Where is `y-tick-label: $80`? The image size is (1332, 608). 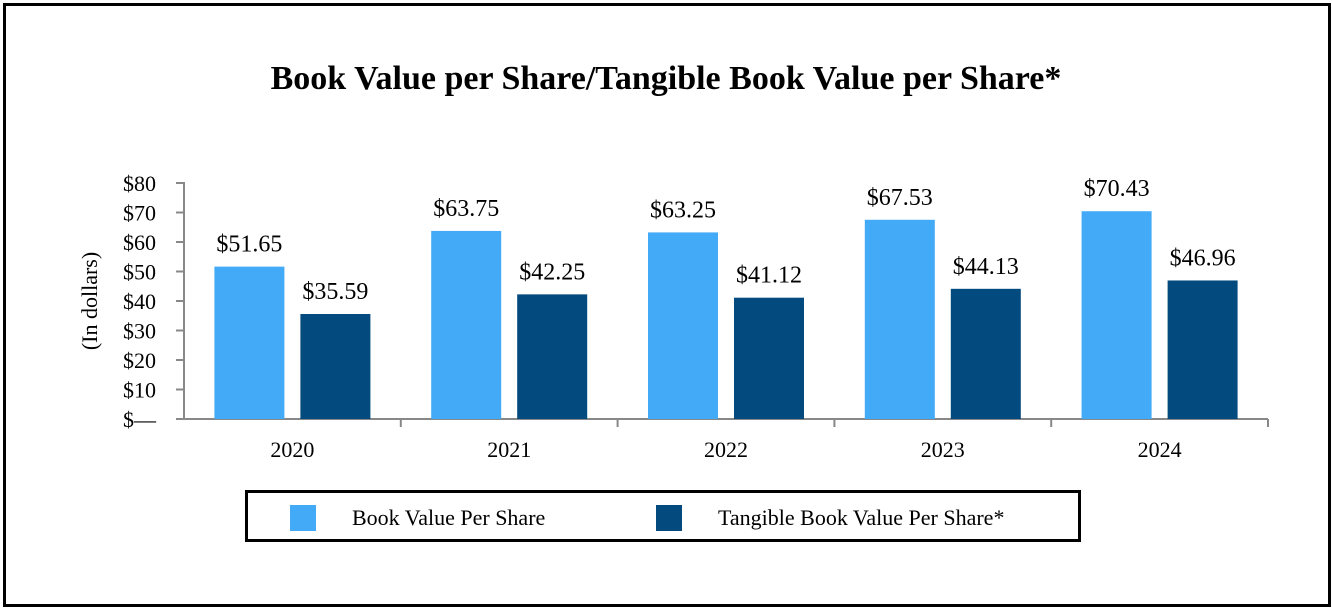
y-tick-label: $80 is located at coordinates (139, 183).